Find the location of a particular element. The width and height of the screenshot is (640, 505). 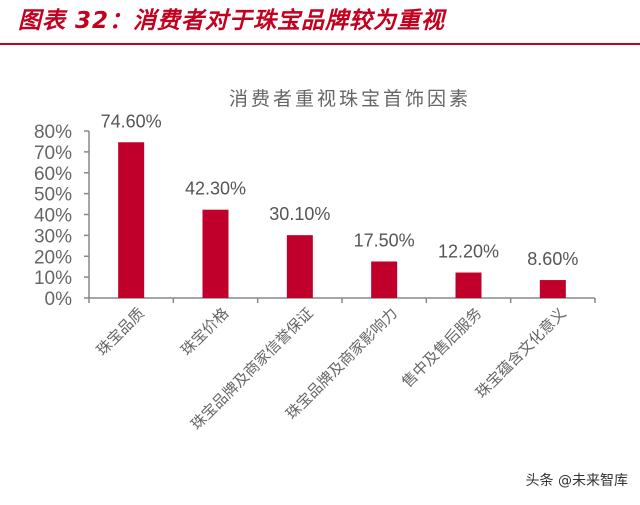

category-label: 珠宝价格 is located at coordinates (204, 331).